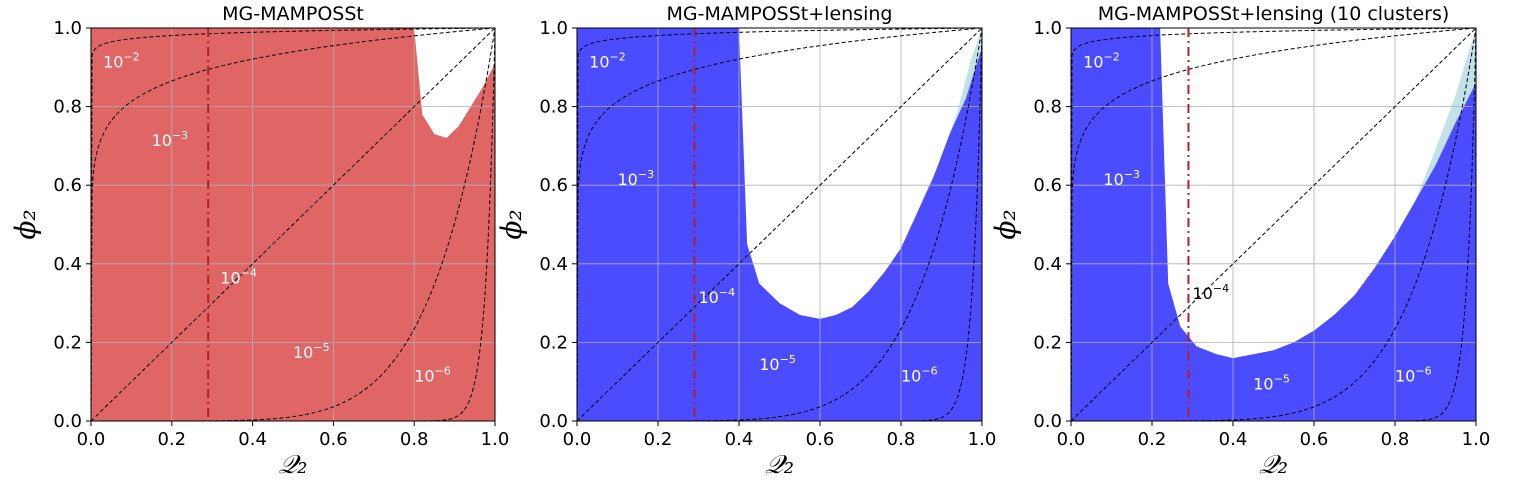  Describe the element at coordinates (293, 14) in the screenshot. I see `panel-title: MG-MAMPOSSt` at that location.